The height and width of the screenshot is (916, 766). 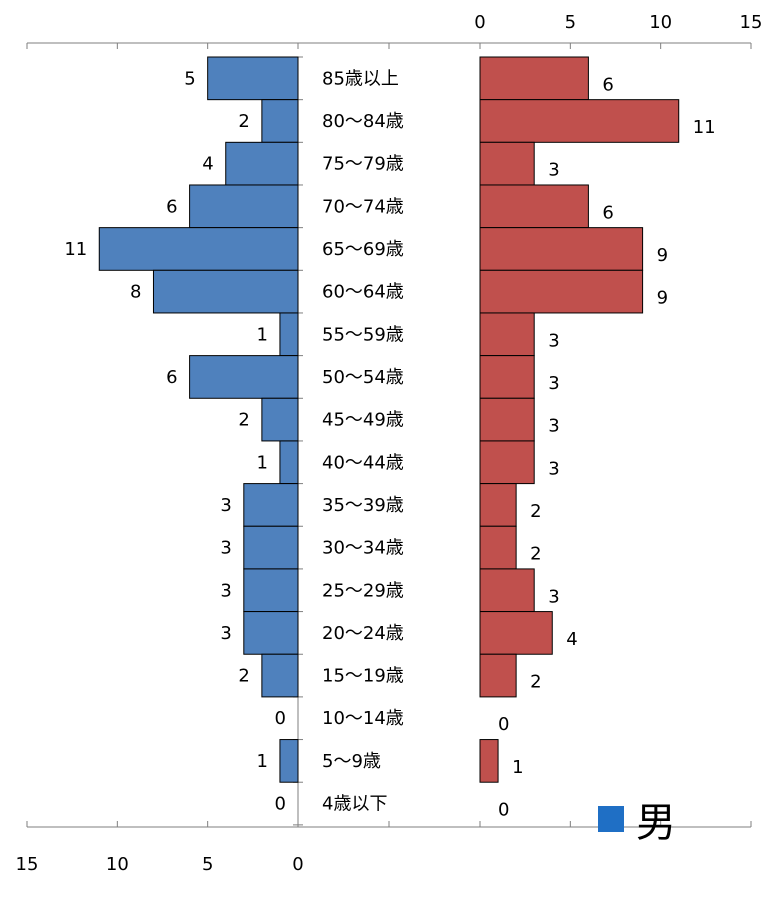 What do you see at coordinates (363, 334) in the screenshot?
I see `category-label: 55〜59歳` at bounding box center [363, 334].